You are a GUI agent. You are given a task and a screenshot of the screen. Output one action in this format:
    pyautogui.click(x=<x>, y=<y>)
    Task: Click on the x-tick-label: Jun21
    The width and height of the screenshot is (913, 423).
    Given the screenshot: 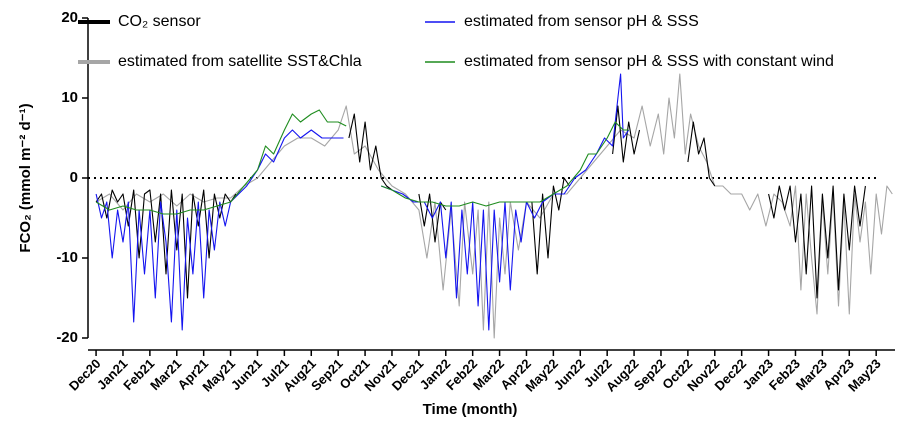 What is the action you would take?
    pyautogui.click(x=246, y=374)
    